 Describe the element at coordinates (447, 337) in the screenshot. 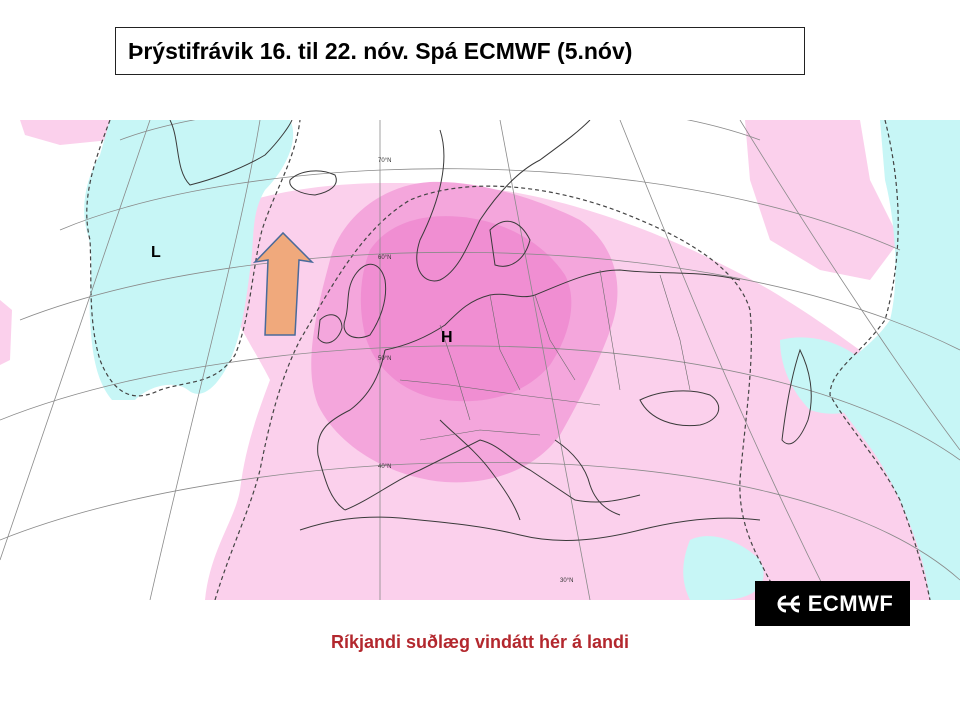

I see `high-pressure-label: H` at that location.